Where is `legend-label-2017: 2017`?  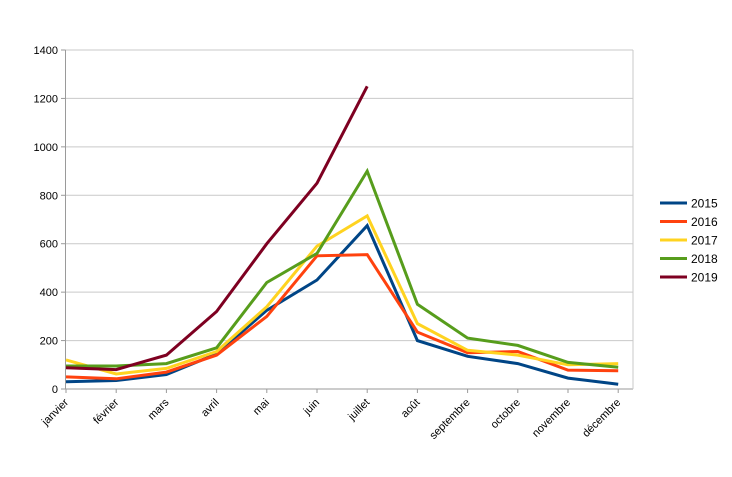
legend-label-2017: 2017 is located at coordinates (704, 241).